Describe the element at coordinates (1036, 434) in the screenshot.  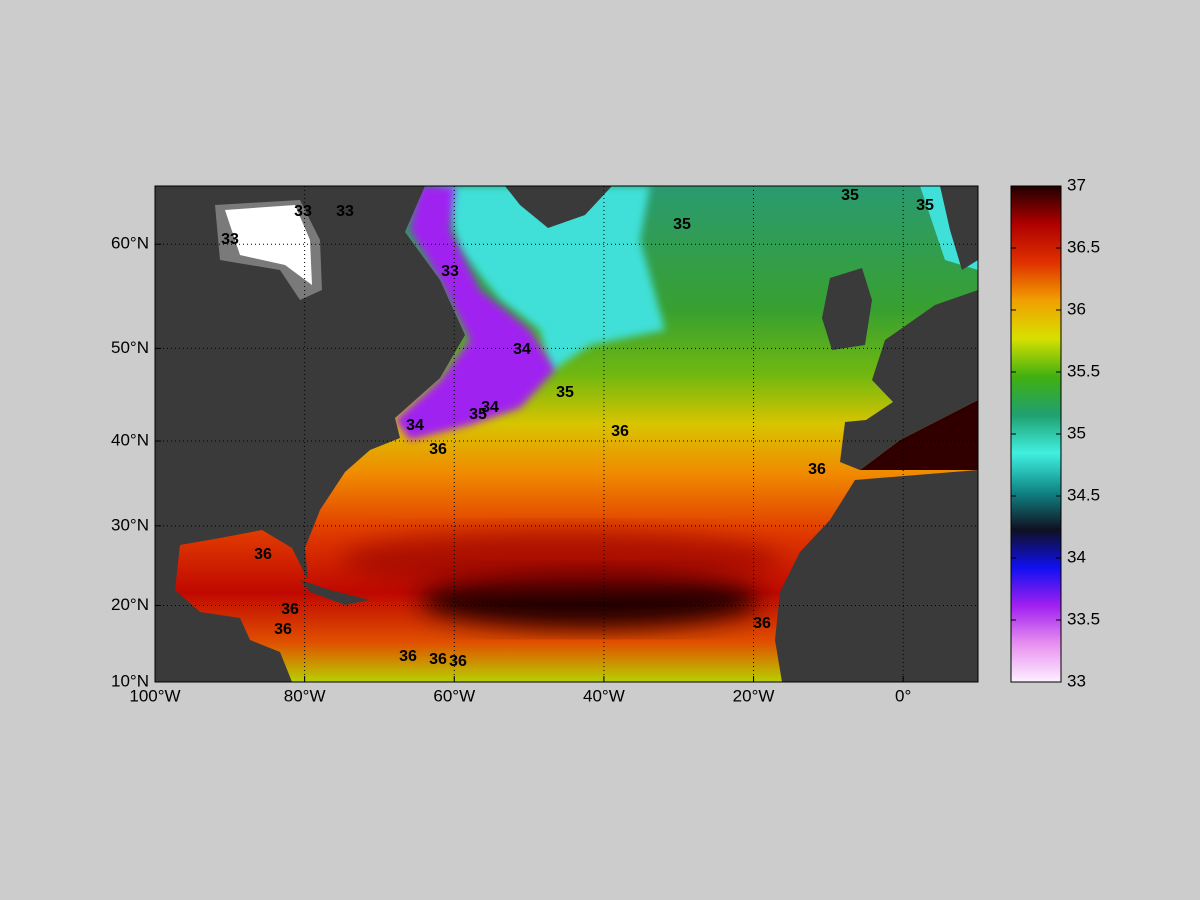
I see `colorbar` at that location.